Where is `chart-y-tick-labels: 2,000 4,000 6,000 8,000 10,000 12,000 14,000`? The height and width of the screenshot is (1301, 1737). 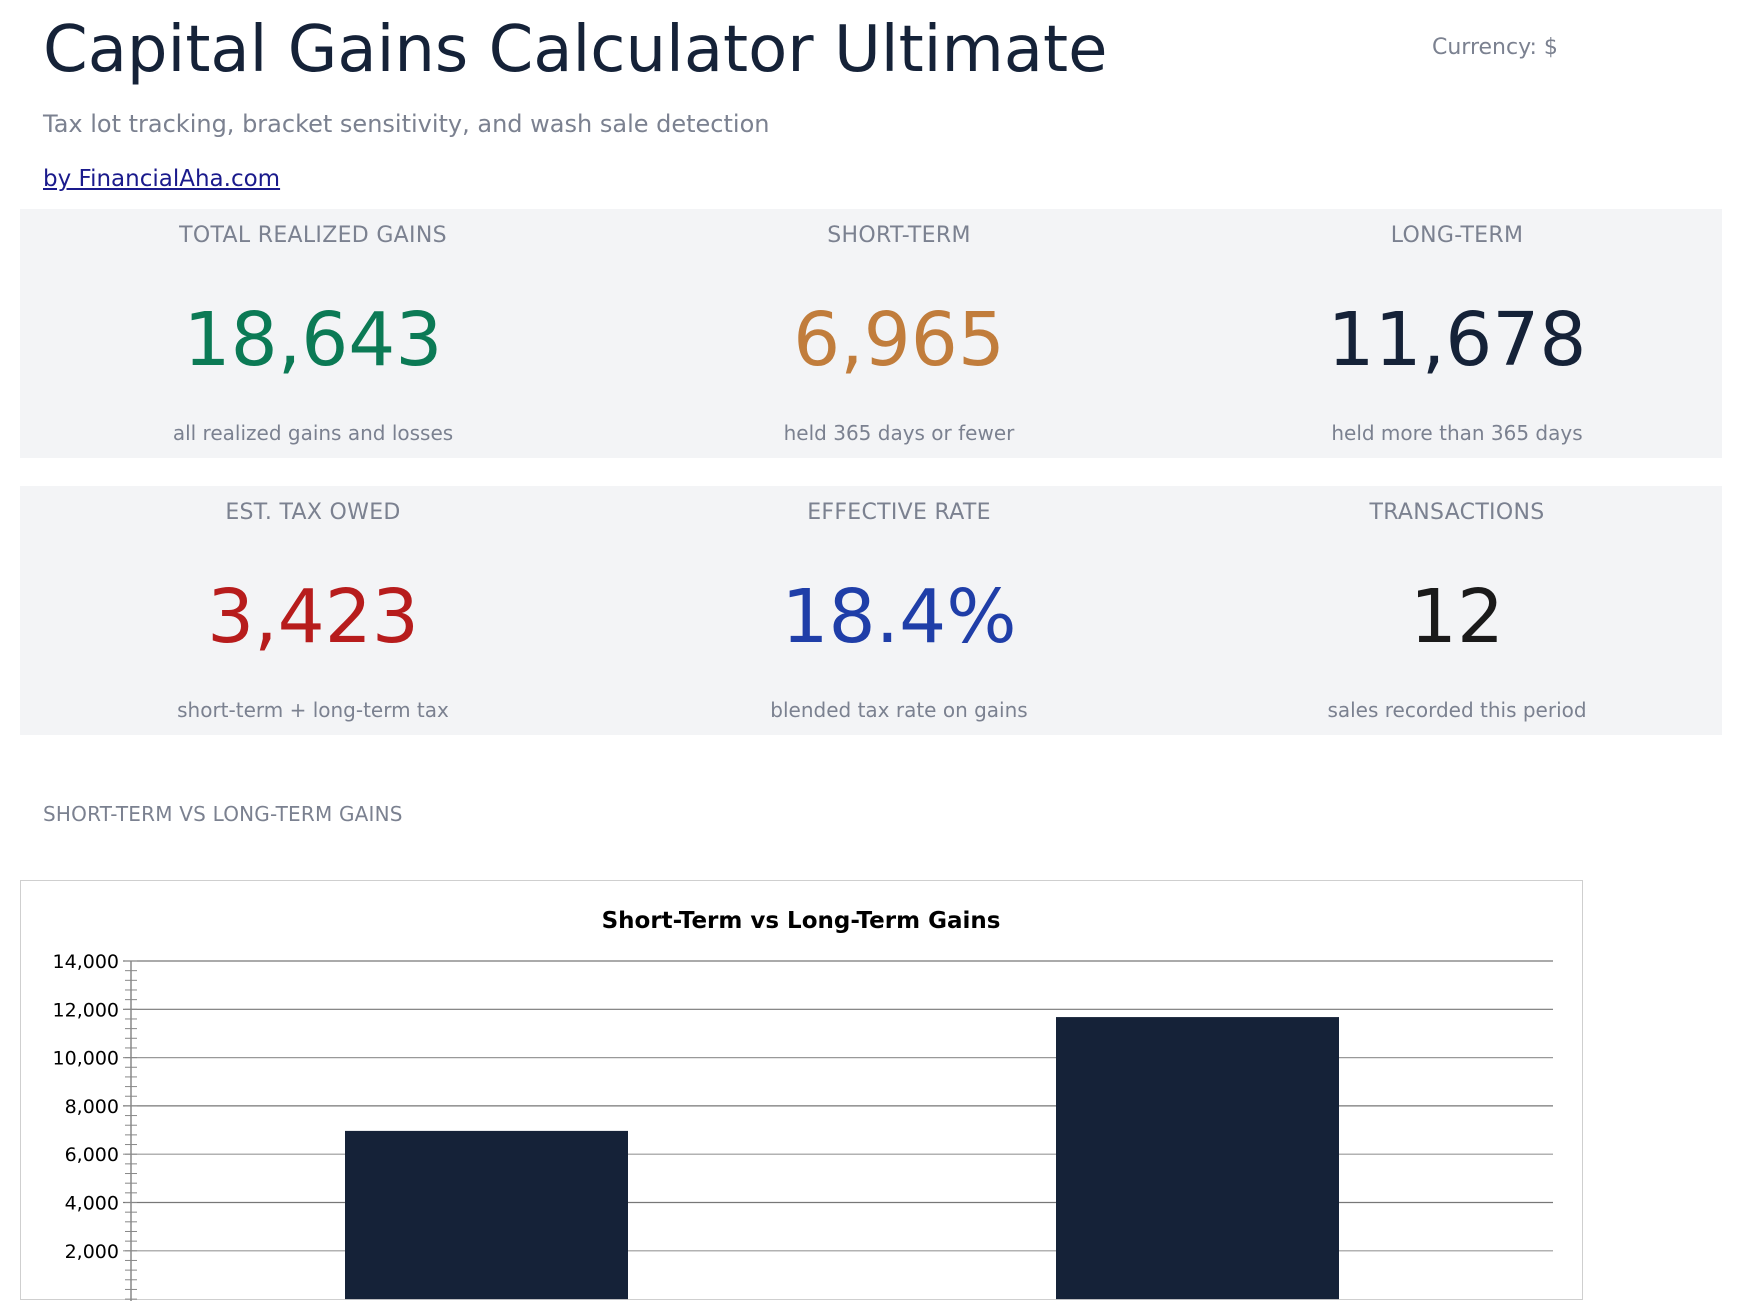
chart-y-tick-labels: 2,000 4,000 6,000 8,000 10,000 12,000 14,000 is located at coordinates (86, 1107).